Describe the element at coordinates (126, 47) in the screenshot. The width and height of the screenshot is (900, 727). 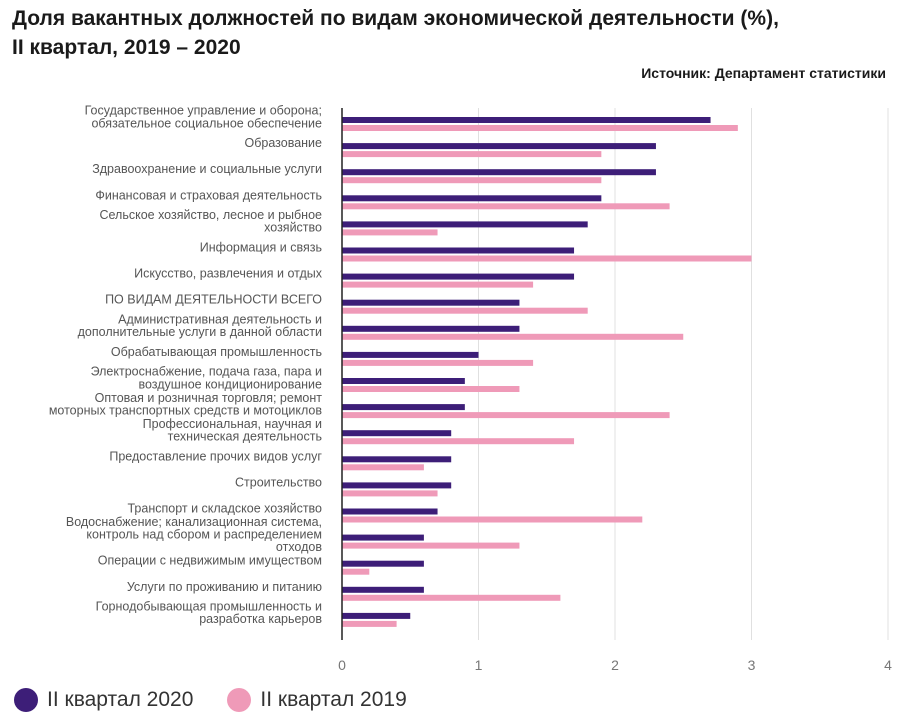
I see `chart-title-line-2: II квартал, 2019 – 2020` at that location.